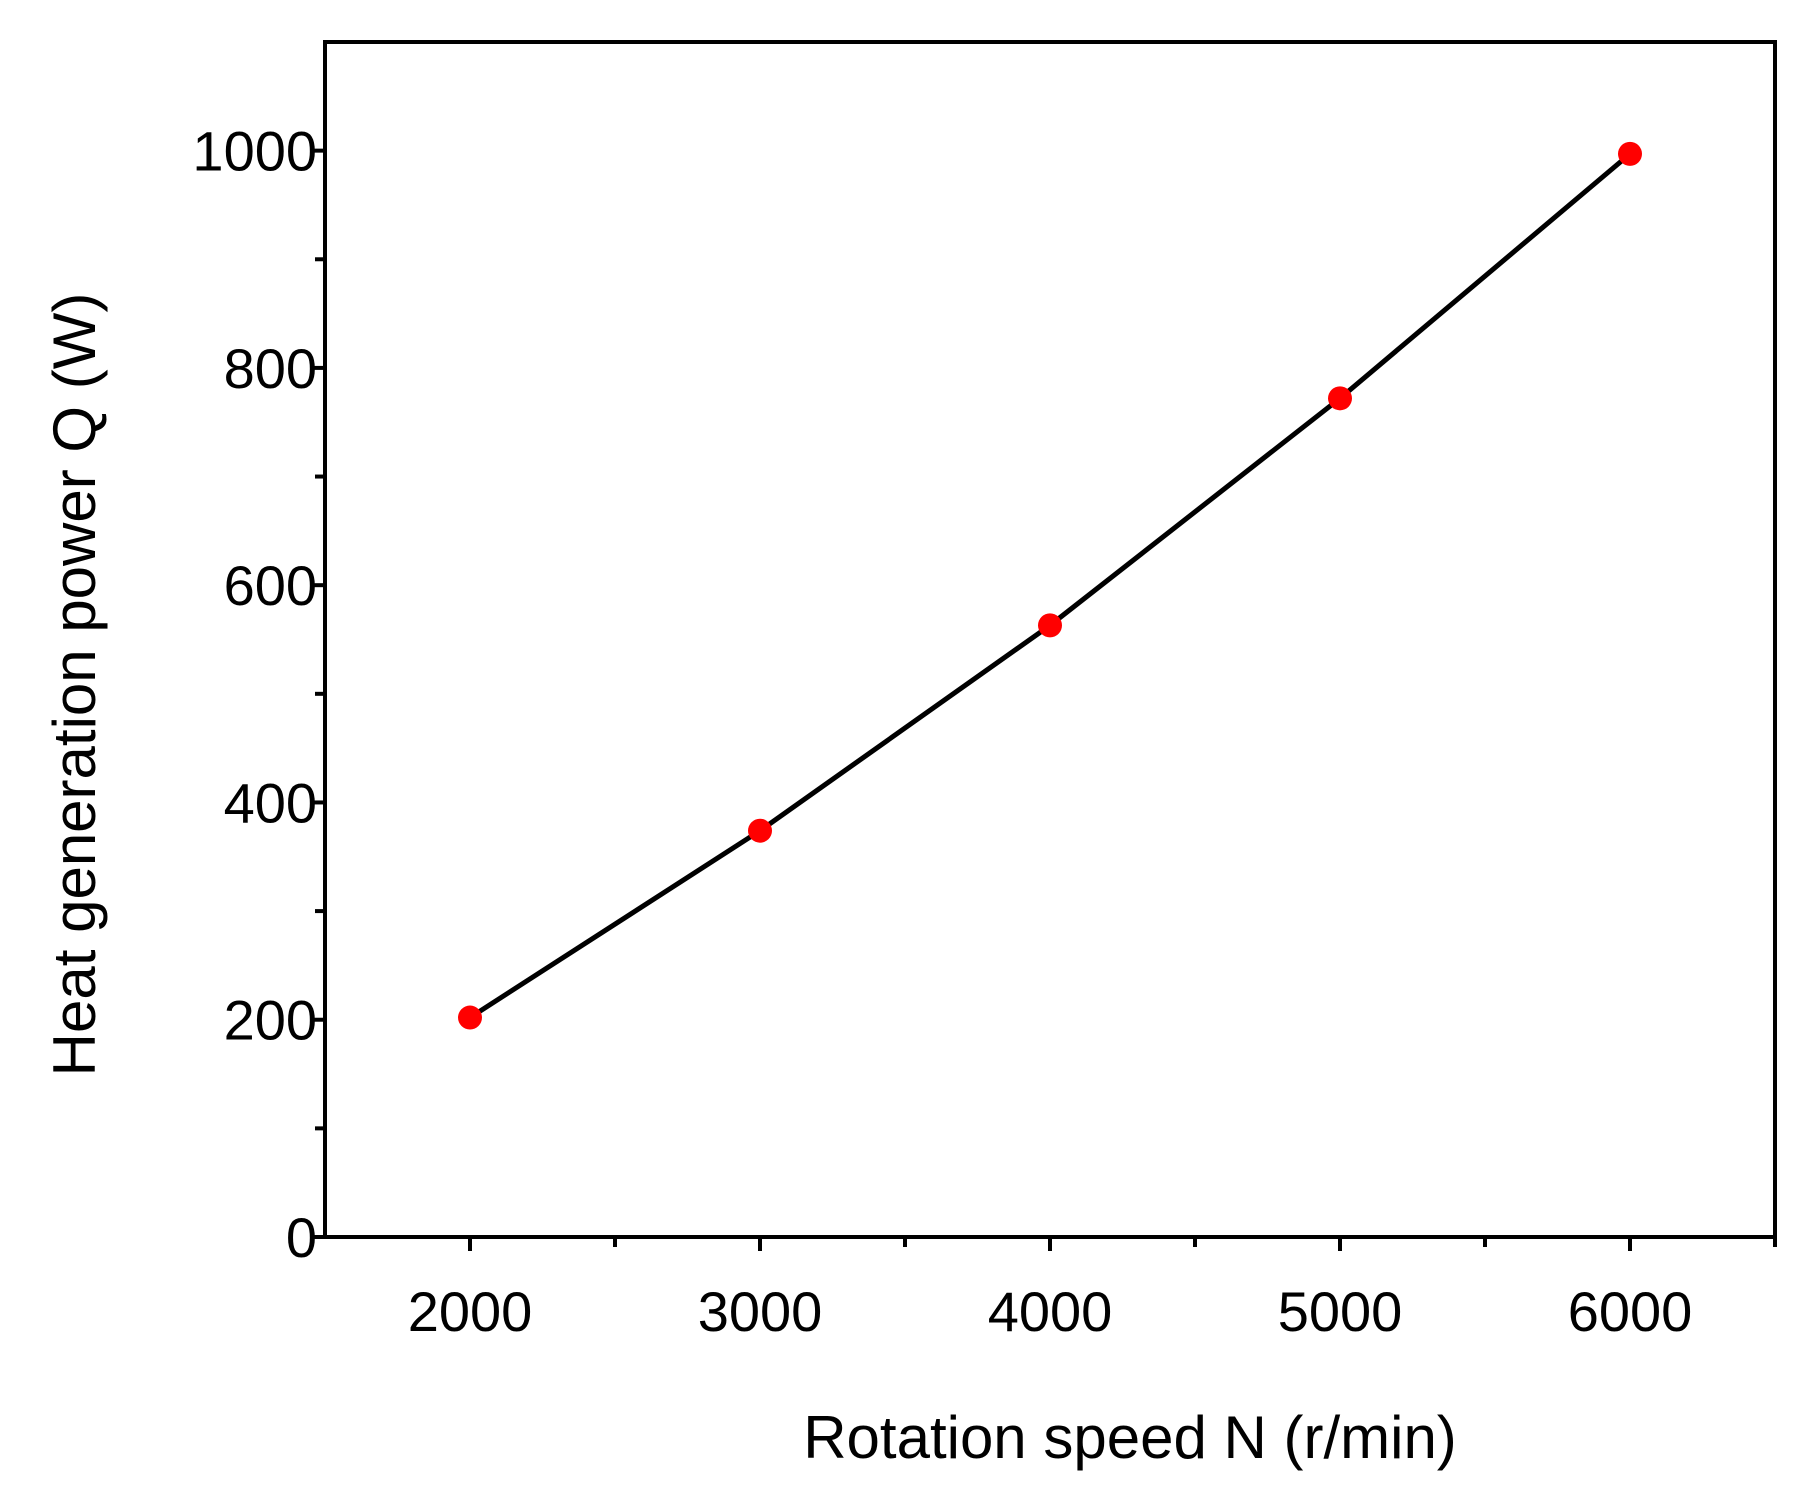 This screenshot has width=1809, height=1502. Describe the element at coordinates (1130, 1437) in the screenshot. I see `x-axis-title: Rotation speed N (r/min)` at that location.